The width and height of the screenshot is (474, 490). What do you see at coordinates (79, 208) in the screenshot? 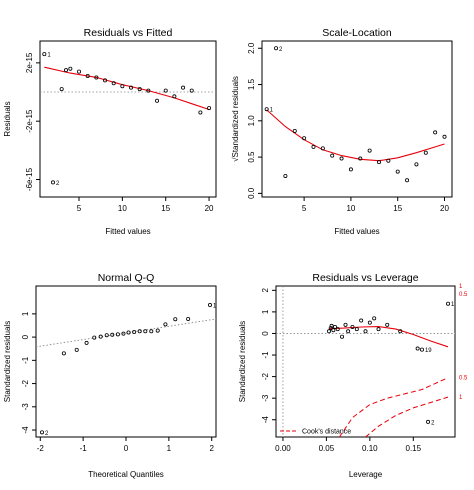
I see `x-tick-label: 5` at bounding box center [79, 208].